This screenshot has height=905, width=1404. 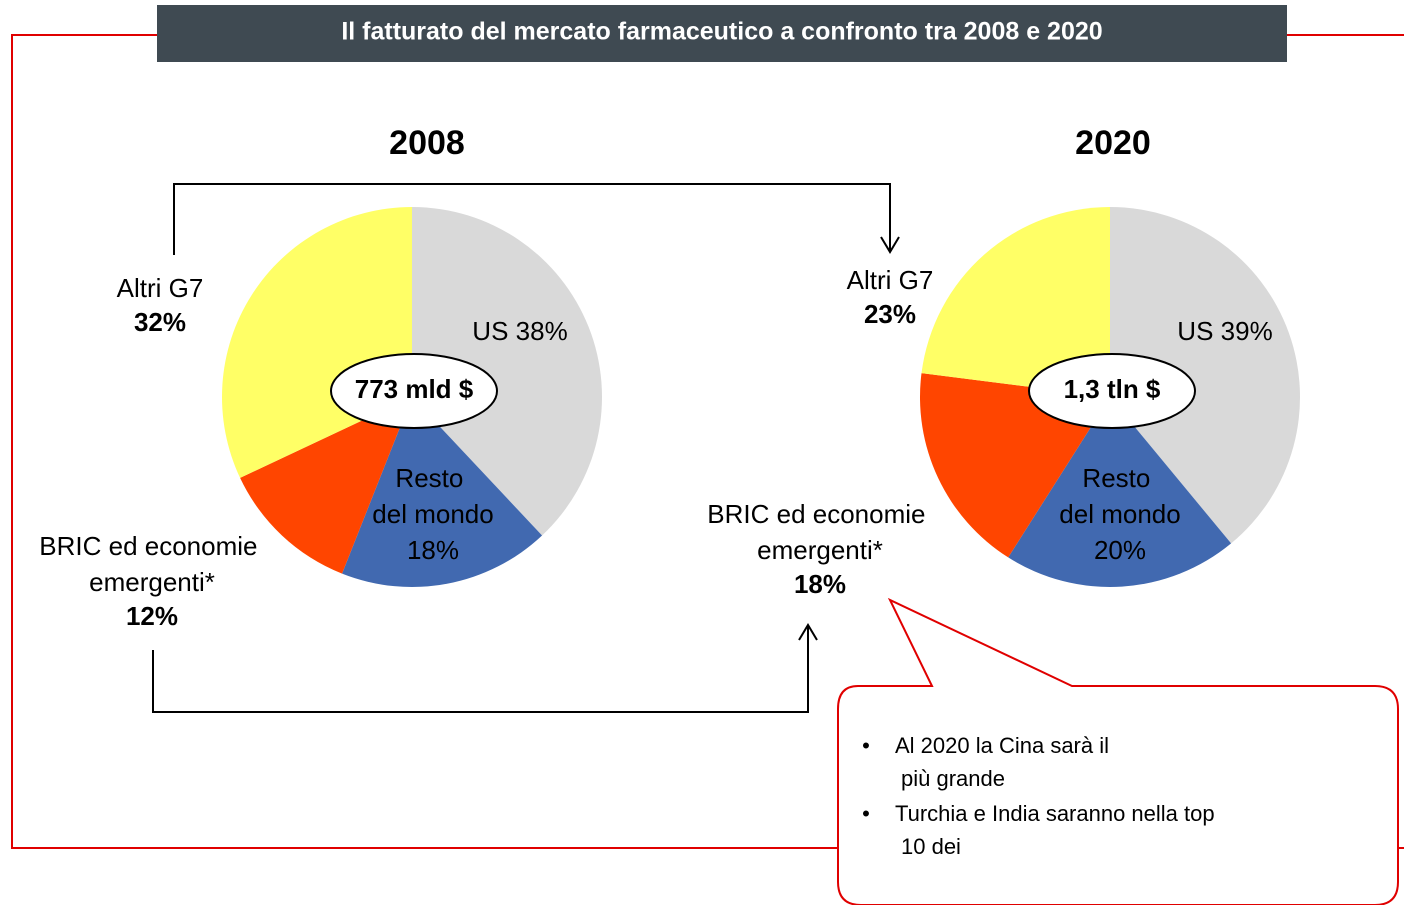 What do you see at coordinates (1058, 830) in the screenshot?
I see `bullet-text: Turchia e India saranno nella top 10 dei` at bounding box center [1058, 830].